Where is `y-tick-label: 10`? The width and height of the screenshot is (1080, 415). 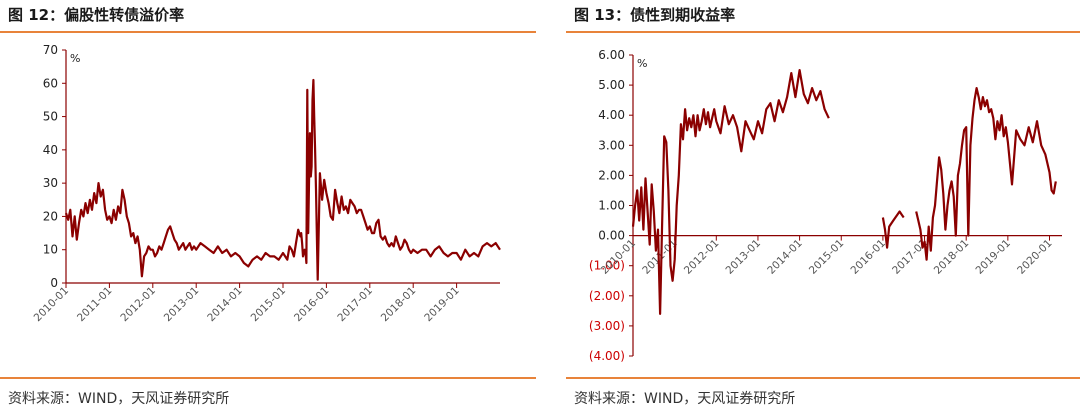
y-tick-label: 10 is located at coordinates (50, 250).